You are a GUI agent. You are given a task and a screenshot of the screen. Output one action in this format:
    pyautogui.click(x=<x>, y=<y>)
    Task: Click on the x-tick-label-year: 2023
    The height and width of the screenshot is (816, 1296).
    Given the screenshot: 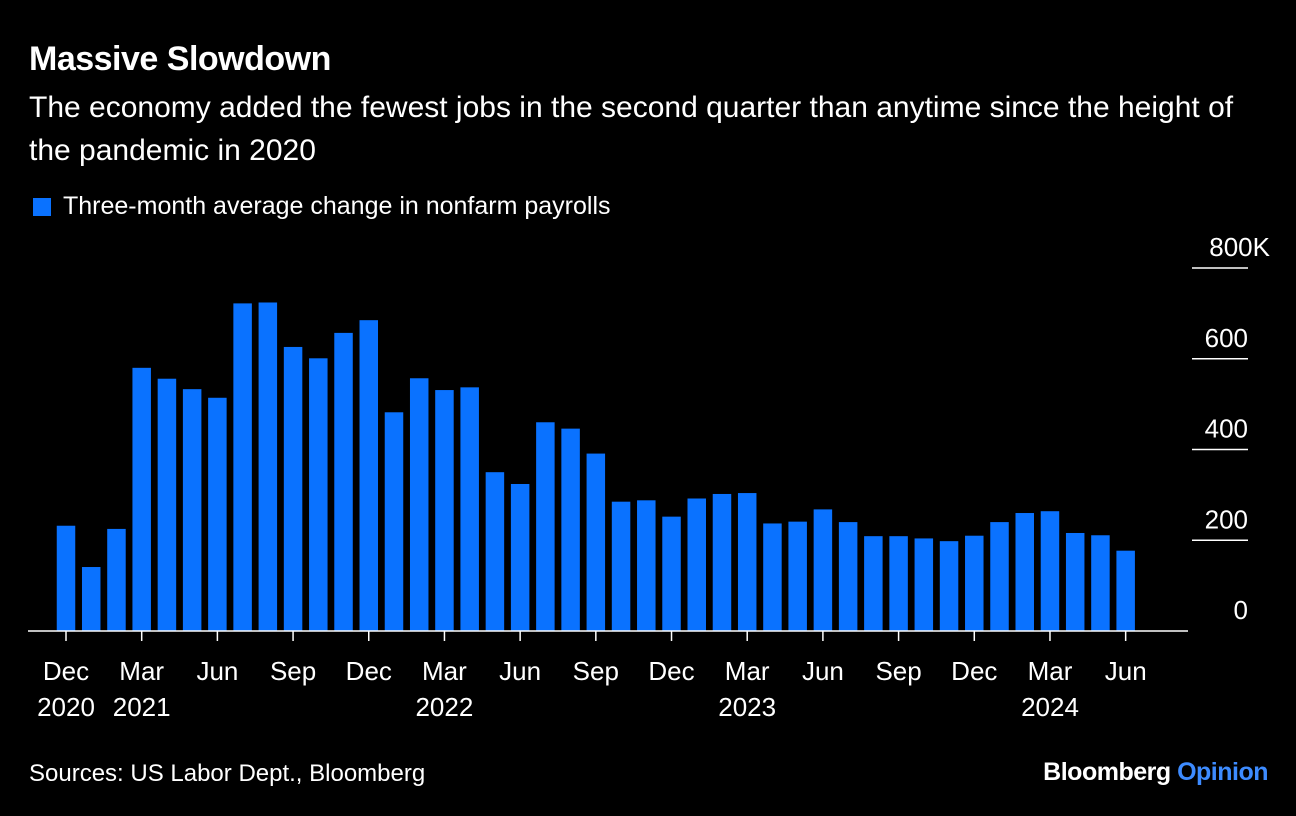 What is the action you would take?
    pyautogui.click(x=747, y=707)
    